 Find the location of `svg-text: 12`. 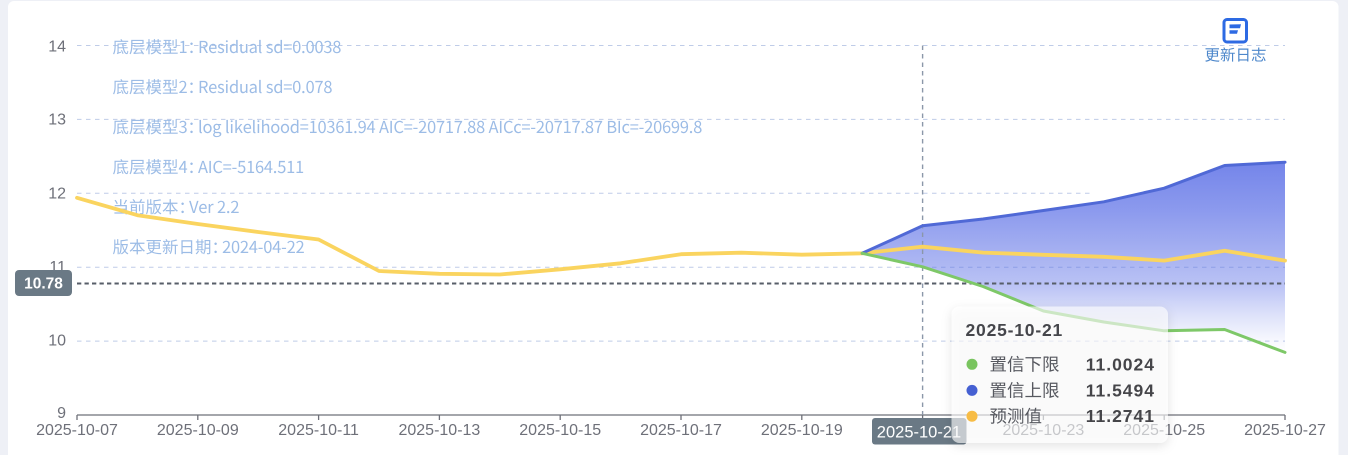

svg-text: 12 is located at coordinates (57, 193).